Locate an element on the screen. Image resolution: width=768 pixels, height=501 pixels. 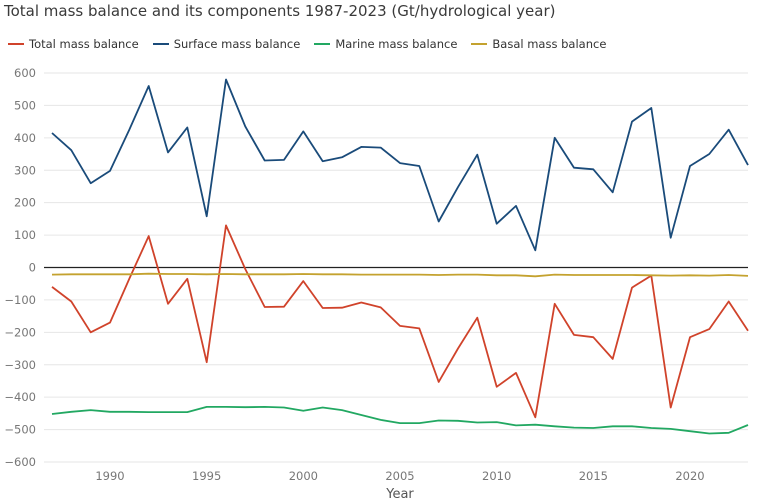
legend-item-marine: Marine mass balance is located at coordinates (385, 44).